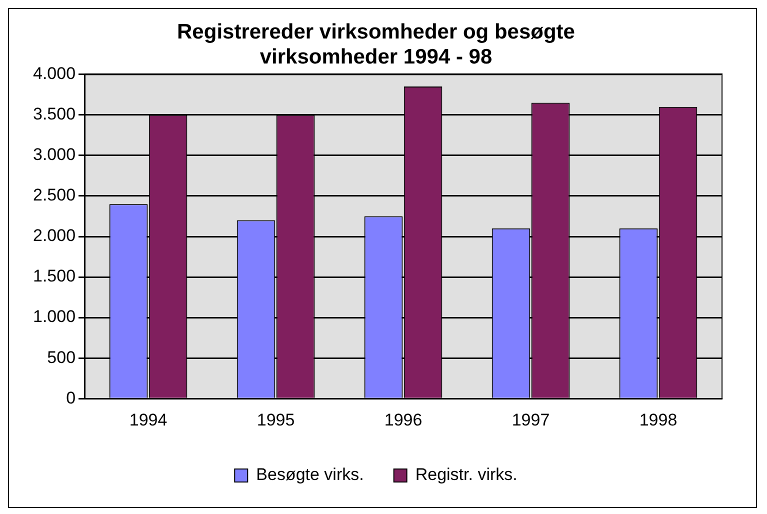 The image size is (767, 514). What do you see at coordinates (403, 420) in the screenshot?
I see `x-tick-label: 1996` at bounding box center [403, 420].